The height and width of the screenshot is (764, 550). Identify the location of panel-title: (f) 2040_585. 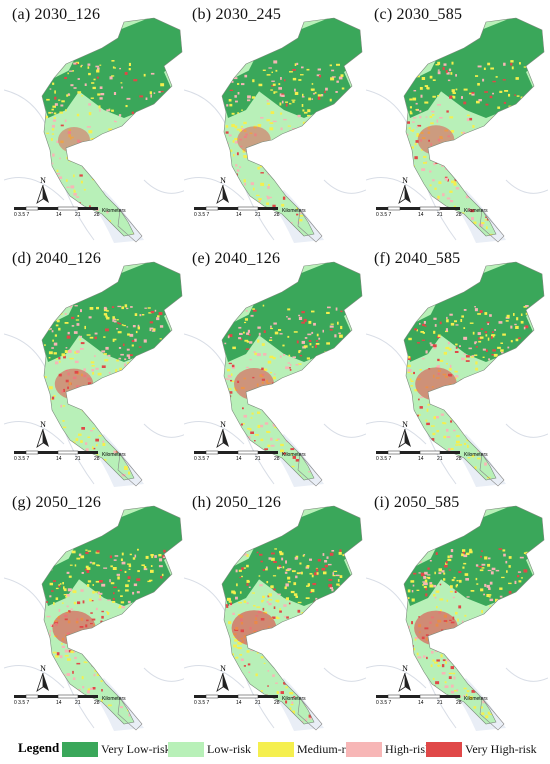
(417, 258).